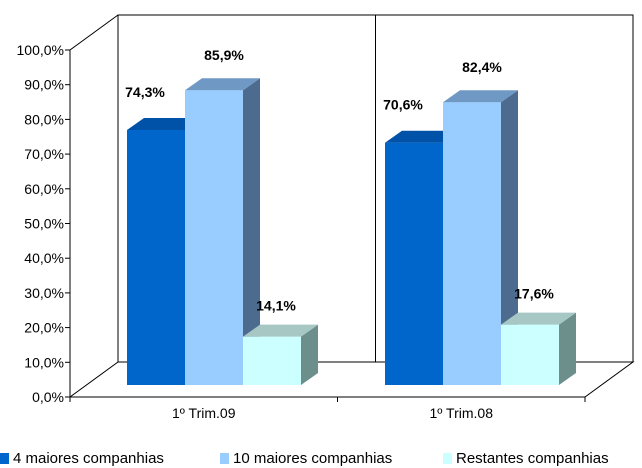 This screenshot has width=642, height=468. What do you see at coordinates (403, 105) in the screenshot?
I see `data-label: 70,6%` at bounding box center [403, 105].